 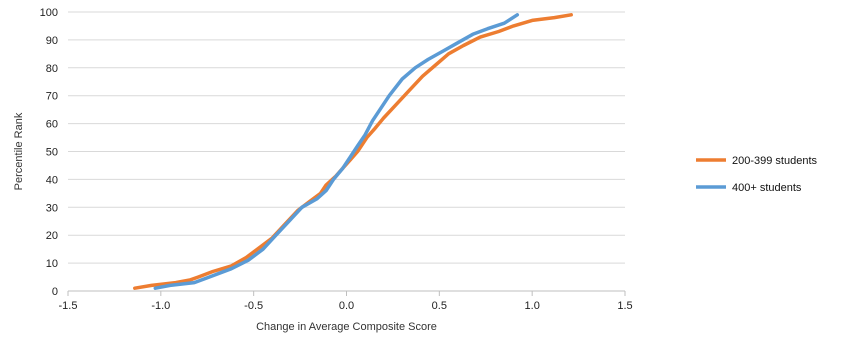 I want to click on y-tick-label-9: 90, so click(x=52, y=41).